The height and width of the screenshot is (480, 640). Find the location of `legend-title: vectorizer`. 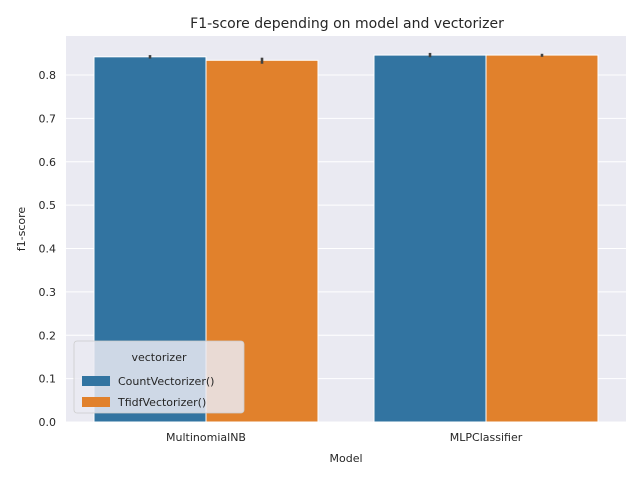

legend-title: vectorizer is located at coordinates (158, 357).